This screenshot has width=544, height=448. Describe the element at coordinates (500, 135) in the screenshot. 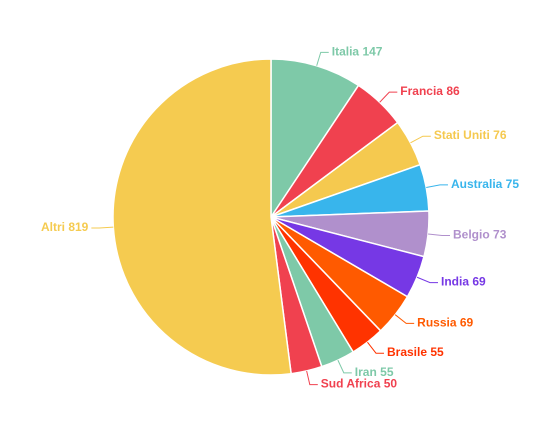

I see `label-value: 76` at that location.